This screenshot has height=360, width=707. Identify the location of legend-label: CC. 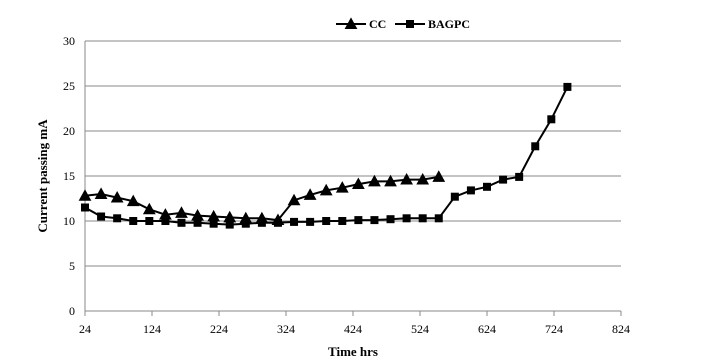
(377, 24).